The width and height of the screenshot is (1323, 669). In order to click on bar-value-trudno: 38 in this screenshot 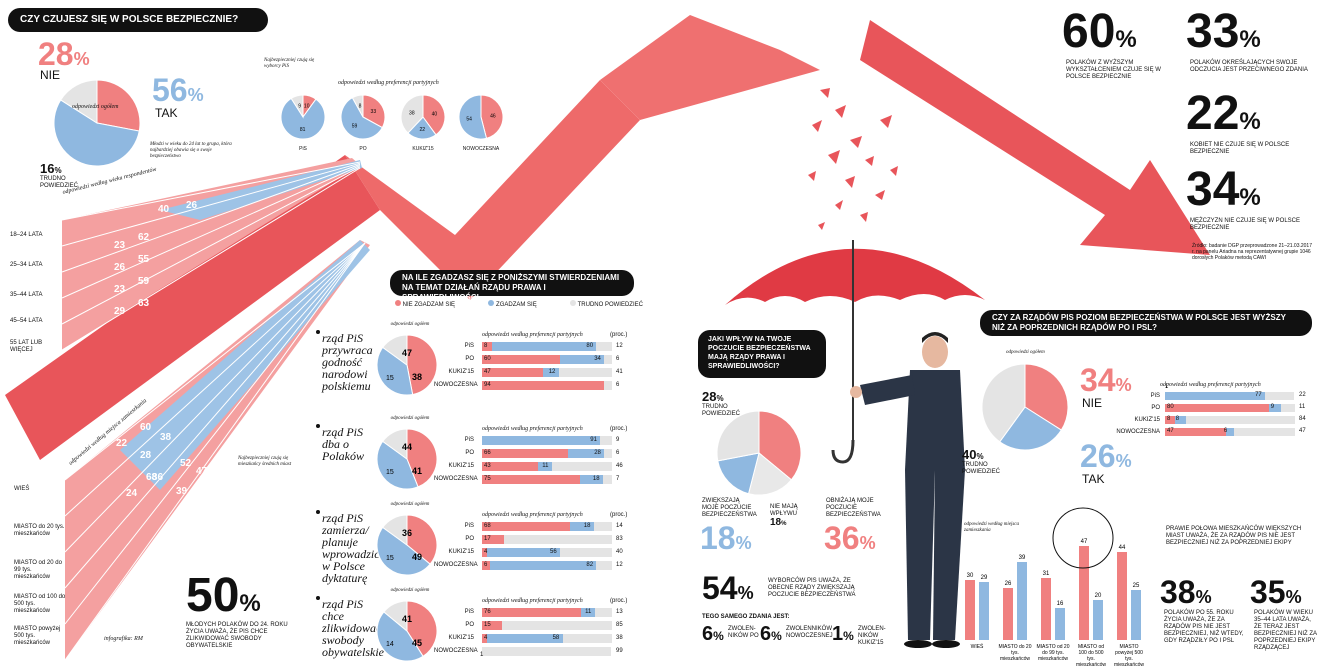, I will do `click(619, 638)`.